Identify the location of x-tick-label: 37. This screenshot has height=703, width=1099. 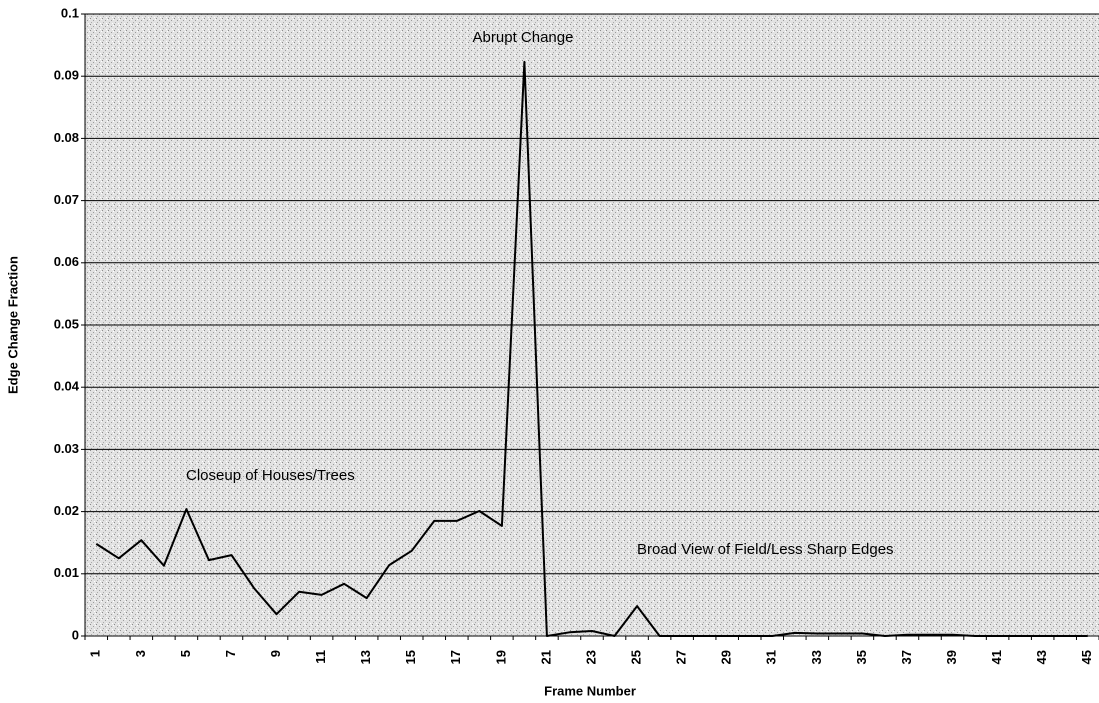
(906, 657).